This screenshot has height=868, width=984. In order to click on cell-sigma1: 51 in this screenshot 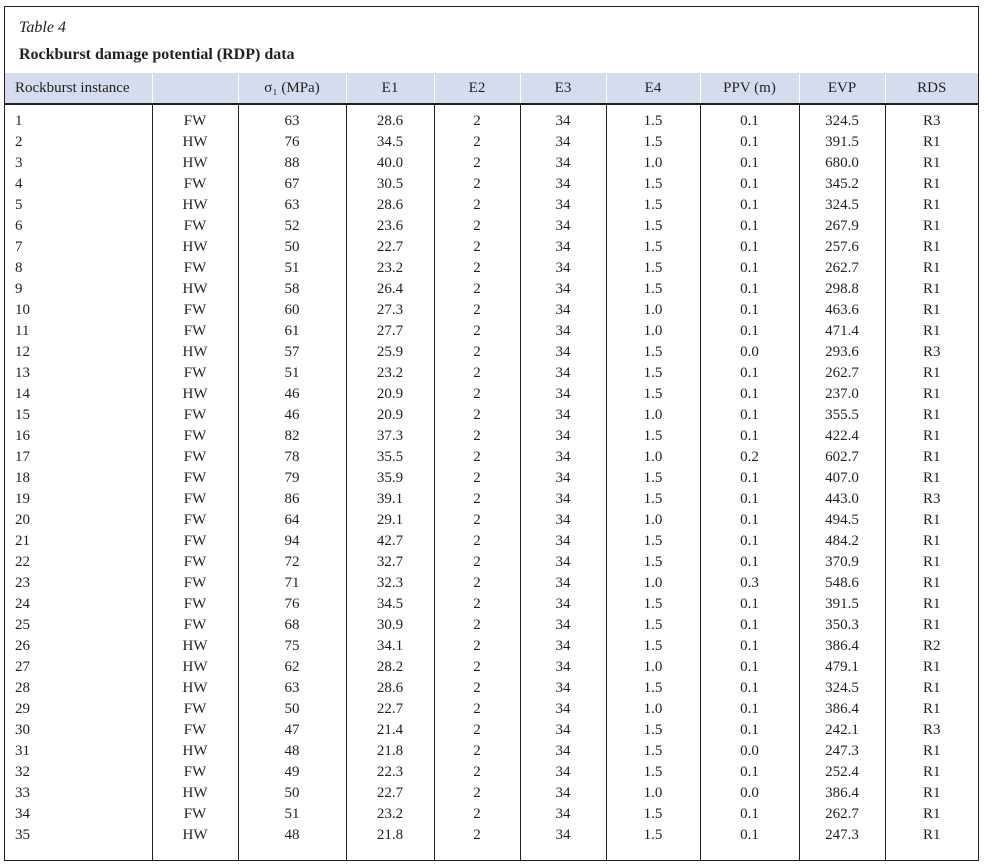, I will do `click(291, 814)`.